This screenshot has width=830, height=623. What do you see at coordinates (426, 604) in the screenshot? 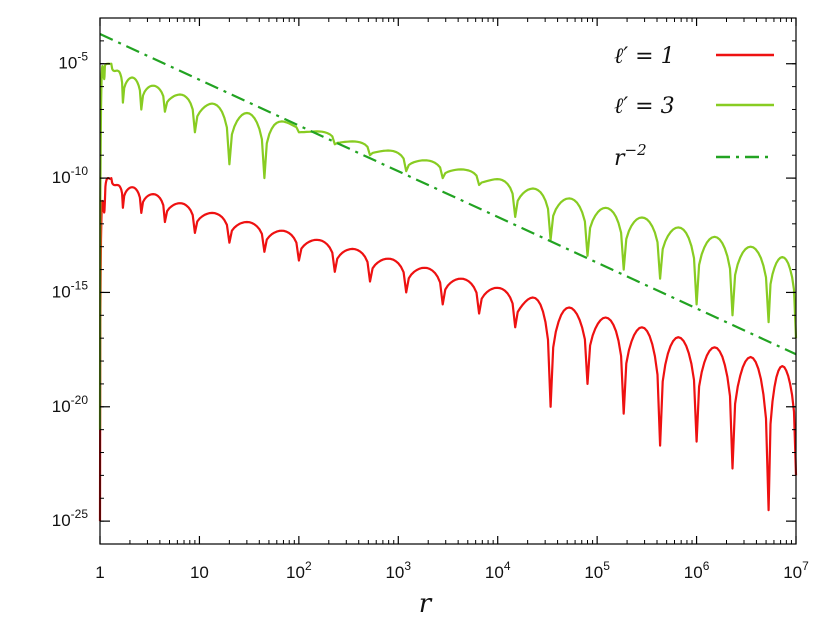
I see `x-axis-title: r` at bounding box center [426, 604].